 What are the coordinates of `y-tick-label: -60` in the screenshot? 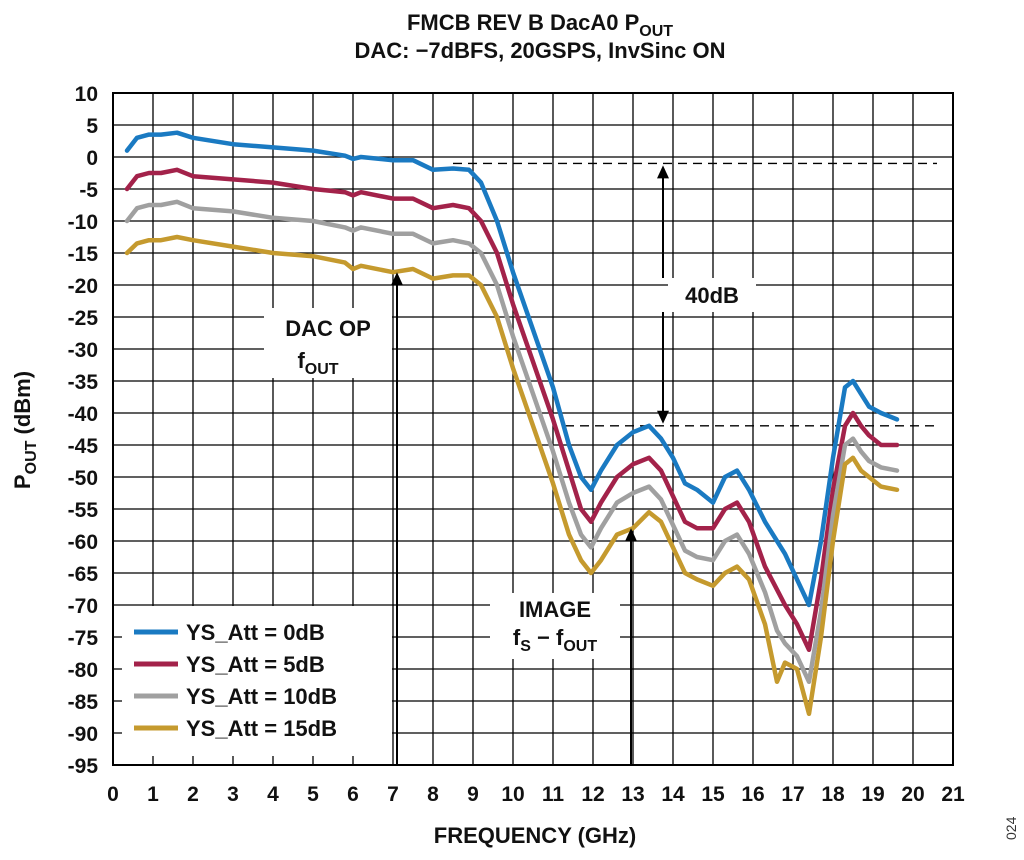 It's located at (83, 542).